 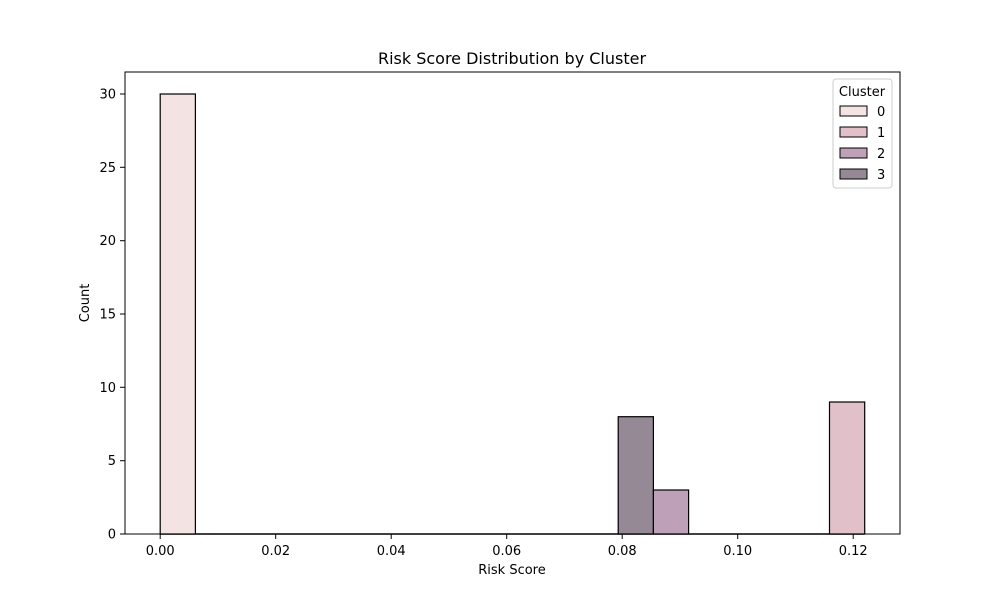 I want to click on x-tick-label: 0.04, so click(x=391, y=551).